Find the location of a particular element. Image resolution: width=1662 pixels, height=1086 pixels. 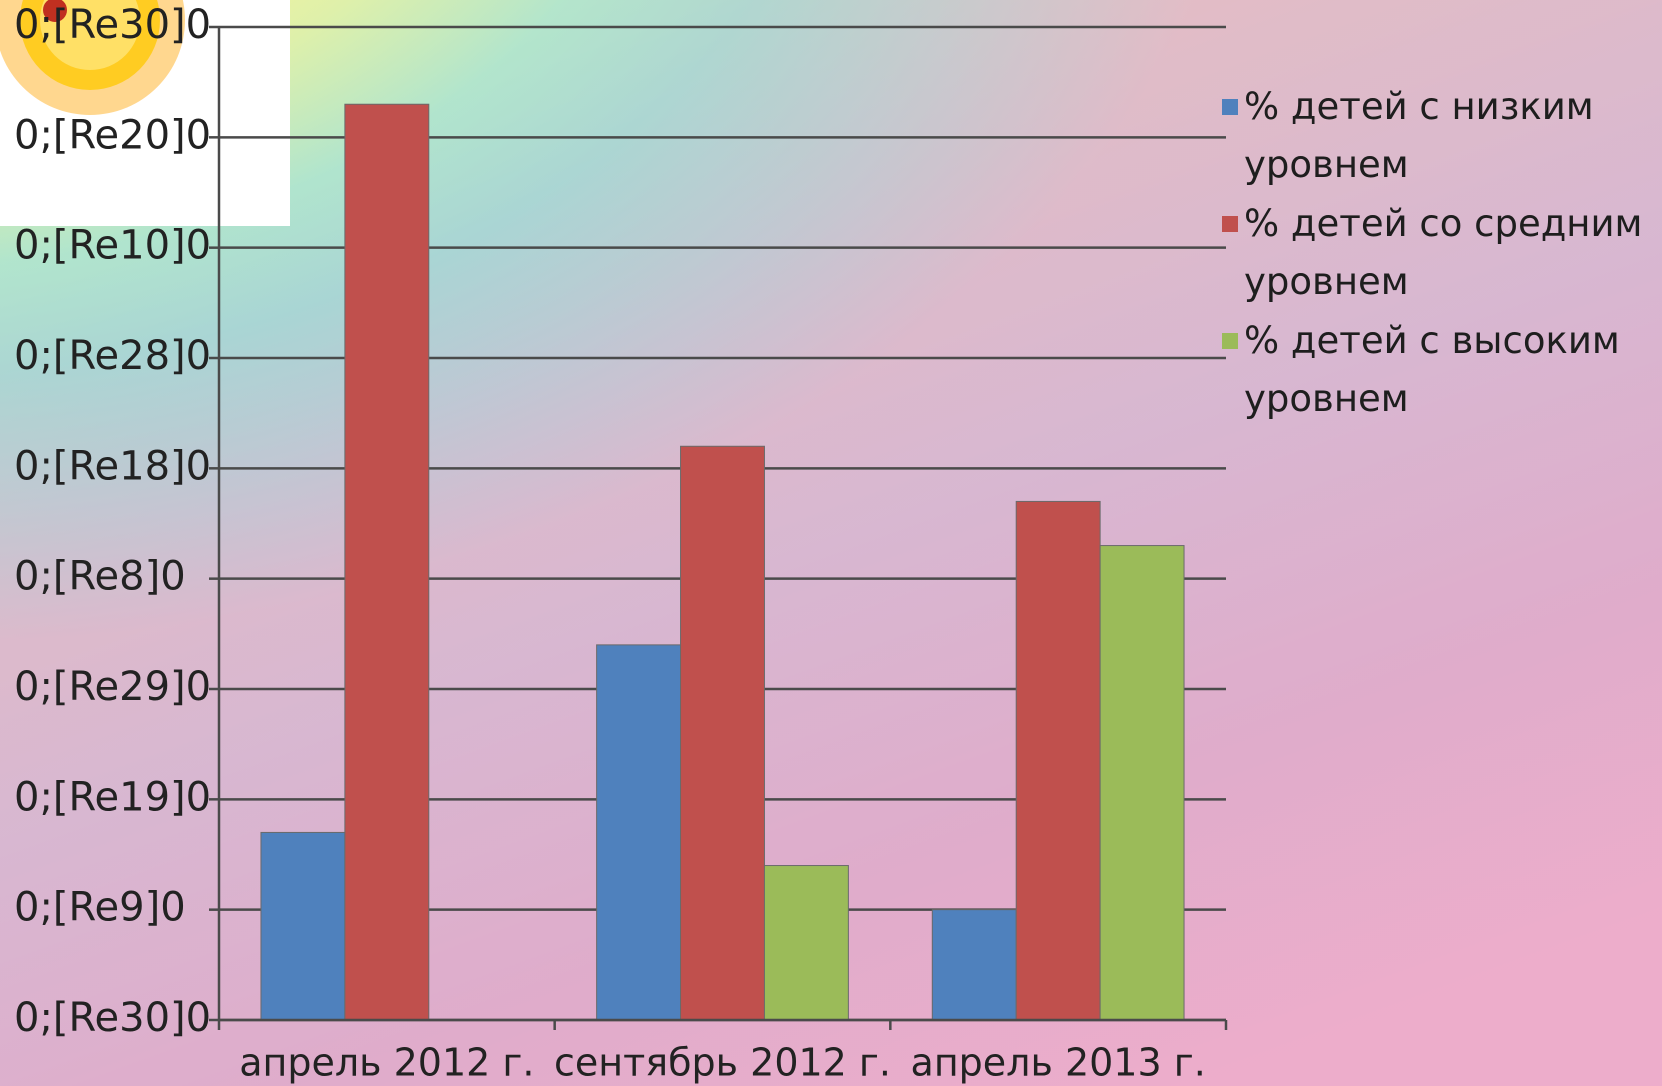

x-tick-label: апрель 2012 г. is located at coordinates (386, 1063).